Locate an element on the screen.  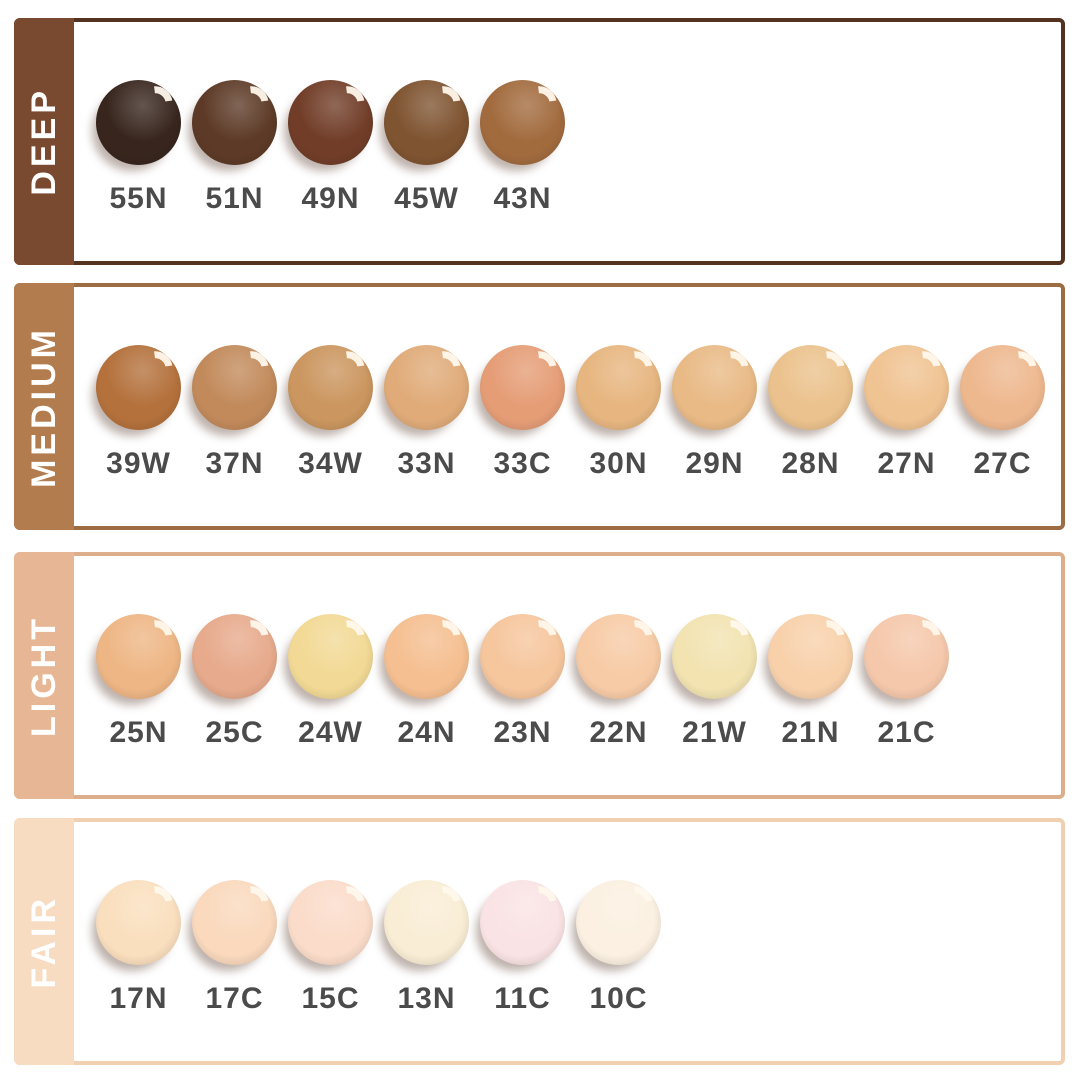
shade-code-label: 10C is located at coordinates (618, 998).